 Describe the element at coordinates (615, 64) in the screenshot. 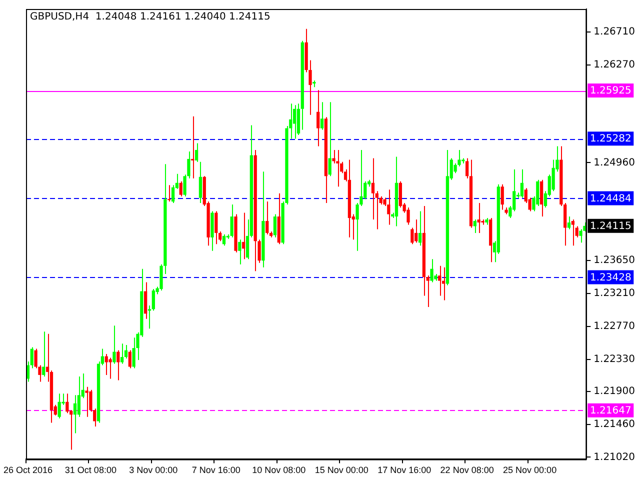

I see `y-tick-label: 1.26270` at that location.